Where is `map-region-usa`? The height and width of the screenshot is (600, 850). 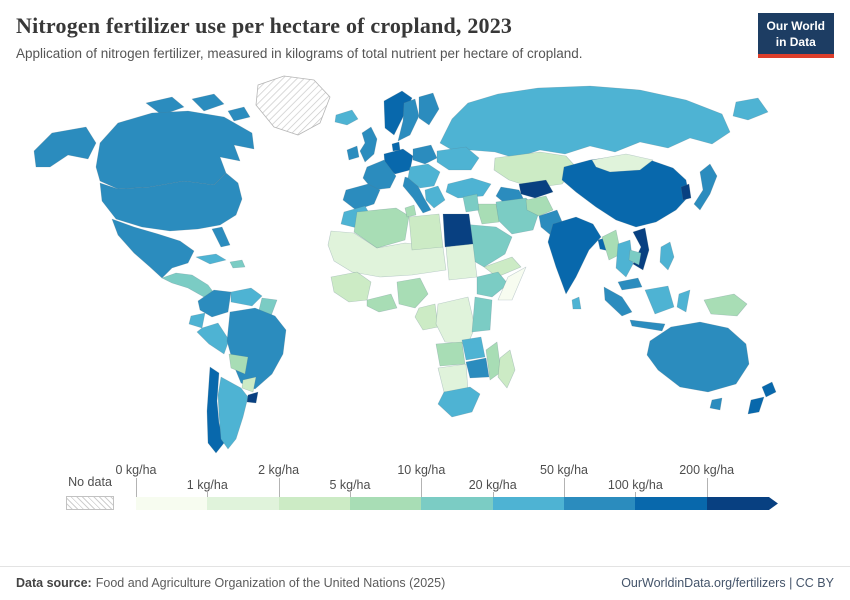
map-region-usa is located at coordinates (171, 202).